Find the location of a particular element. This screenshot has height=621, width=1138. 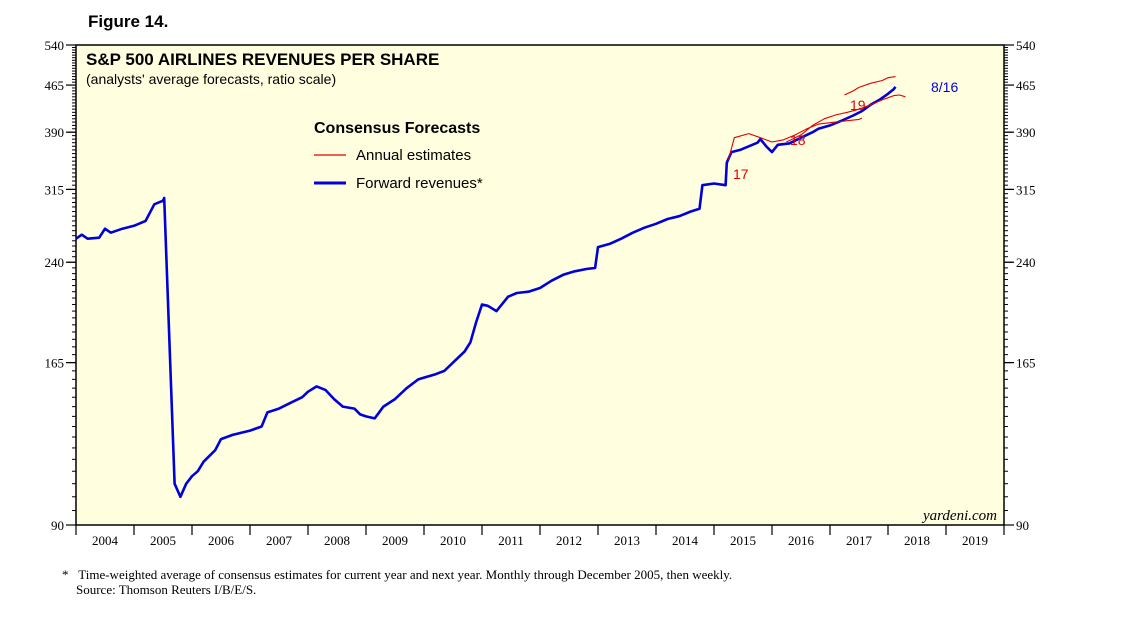

y-tick-label-left: 540 is located at coordinates (55, 45).